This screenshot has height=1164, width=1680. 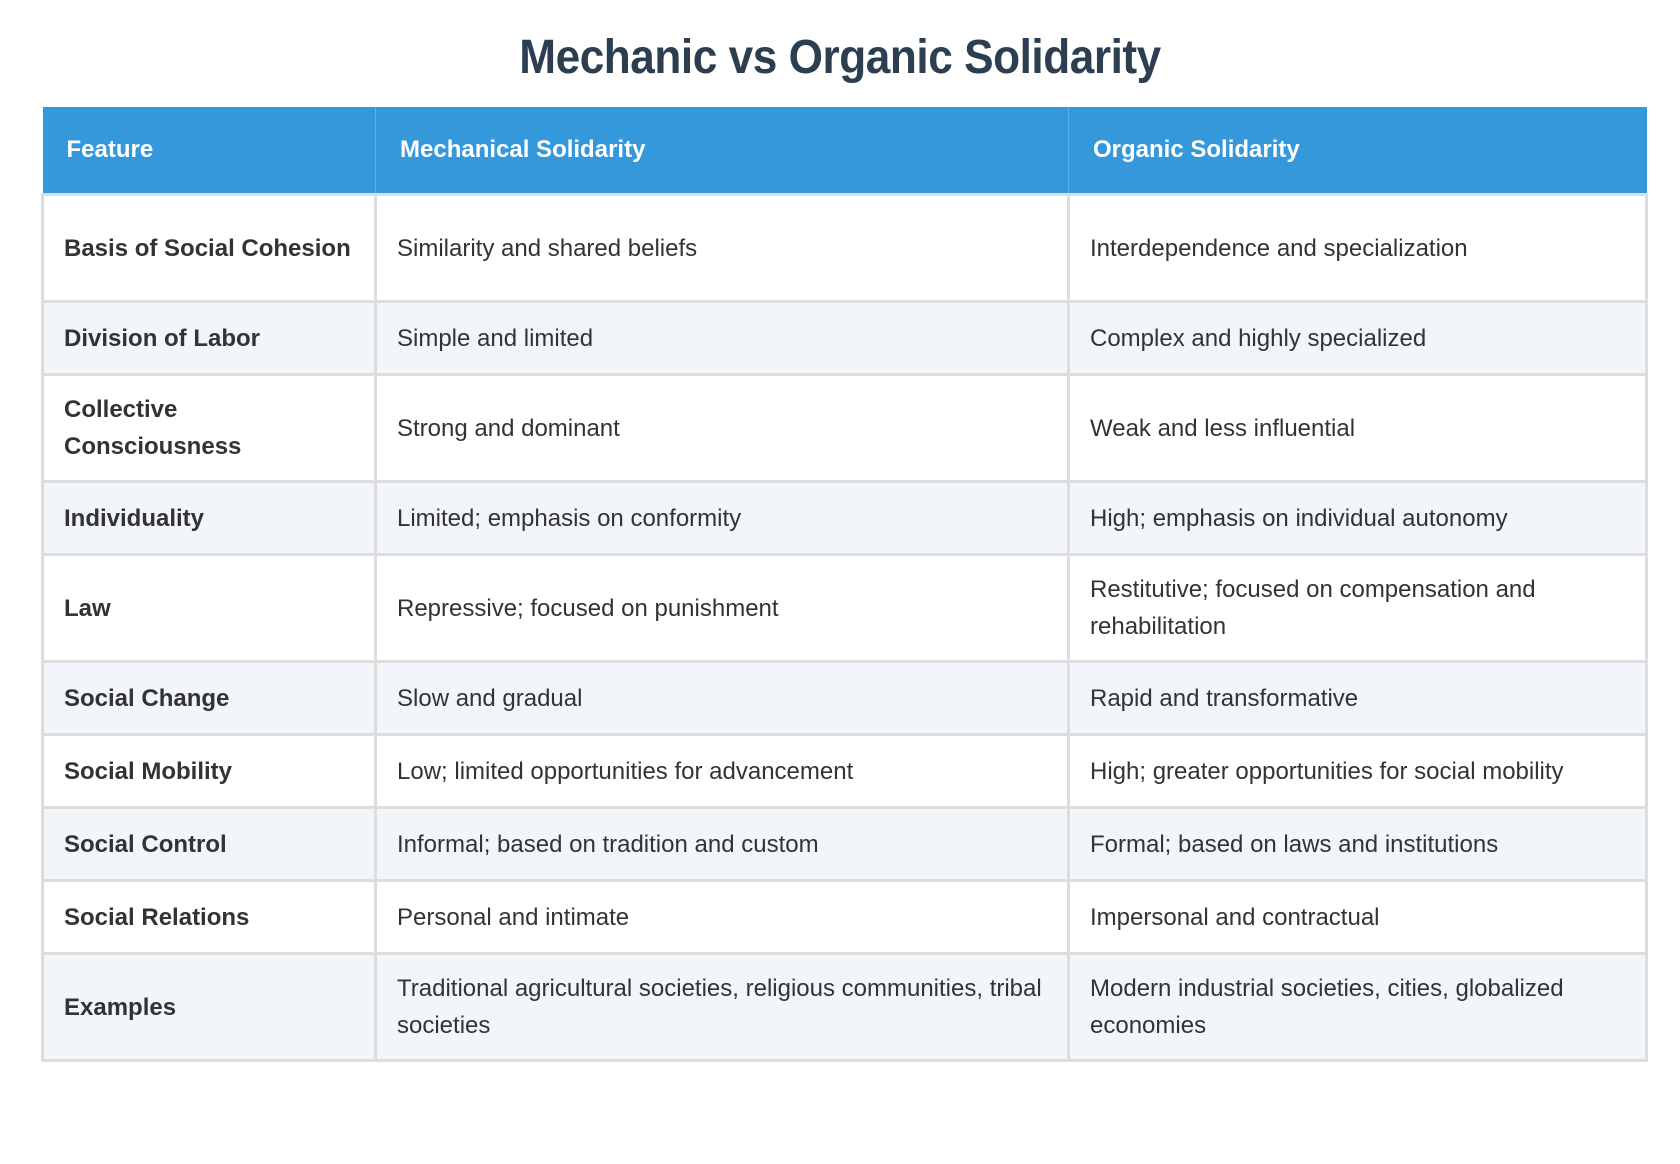 I want to click on organic-cell: Rapid and transformative, so click(x=1357, y=698).